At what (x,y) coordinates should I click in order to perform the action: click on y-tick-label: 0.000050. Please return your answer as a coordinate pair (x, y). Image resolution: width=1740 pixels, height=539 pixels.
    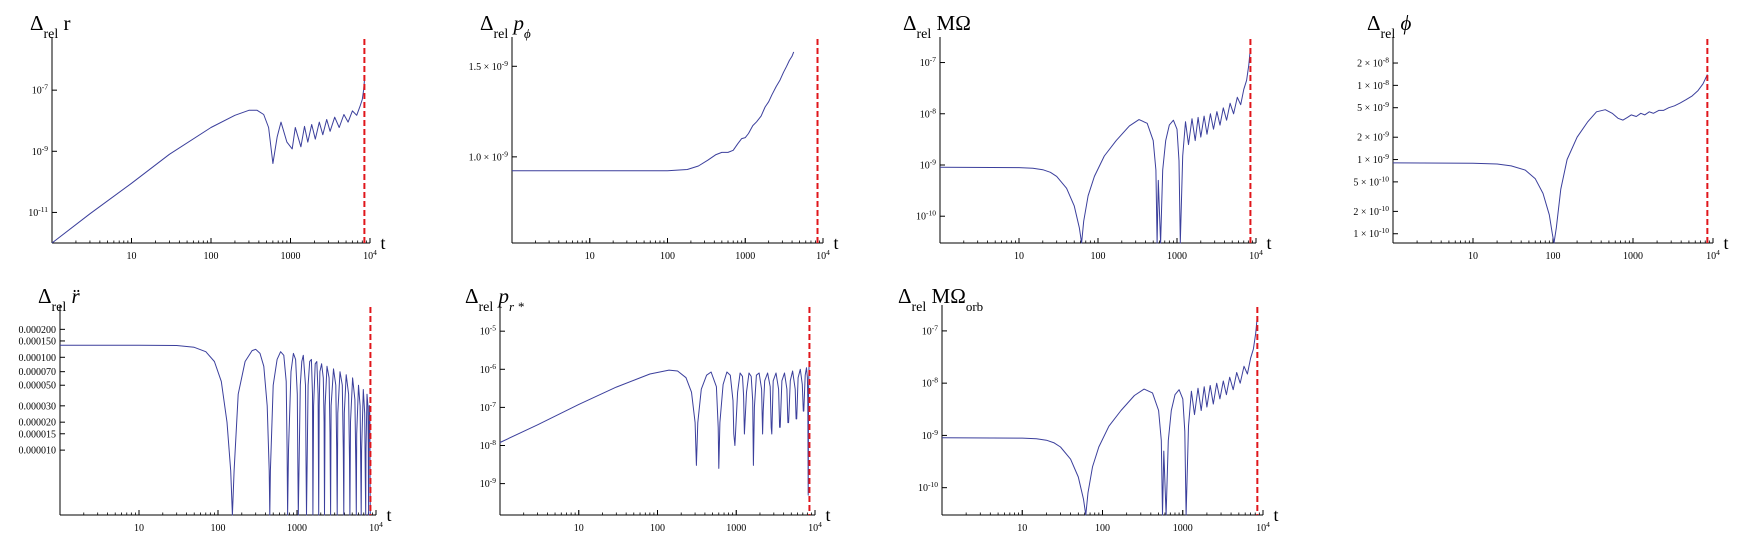
    Looking at the image, I should click on (38, 386).